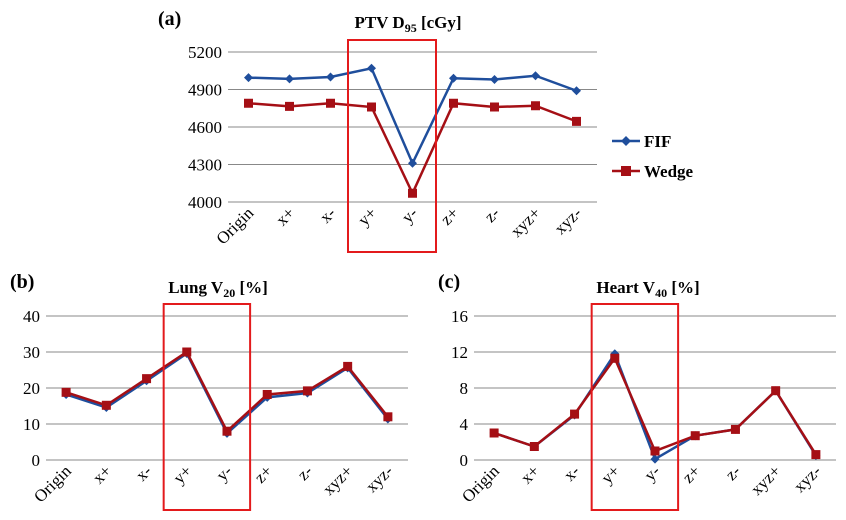  What do you see at coordinates (464, 388) in the screenshot?
I see `y-tick-label: 8` at bounding box center [464, 388].